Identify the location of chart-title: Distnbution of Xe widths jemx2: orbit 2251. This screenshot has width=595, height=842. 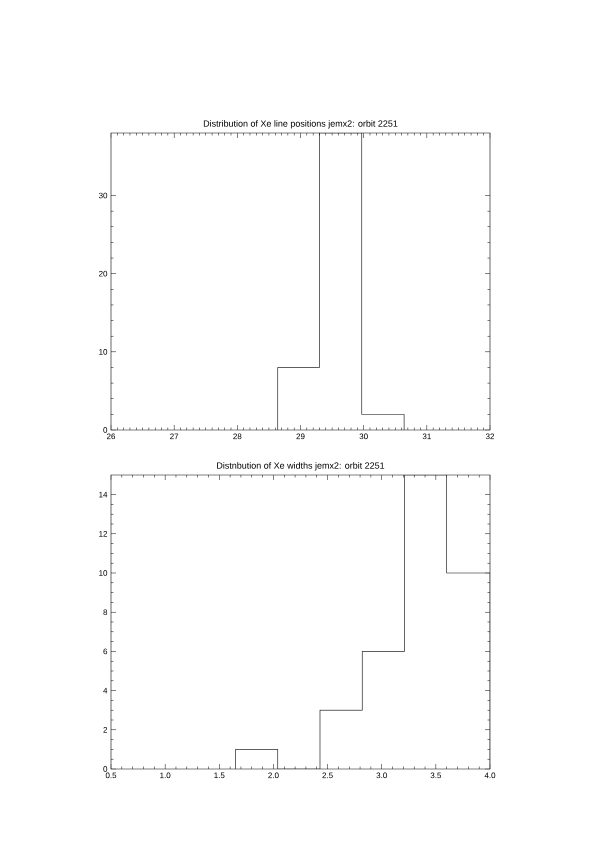
(300, 466).